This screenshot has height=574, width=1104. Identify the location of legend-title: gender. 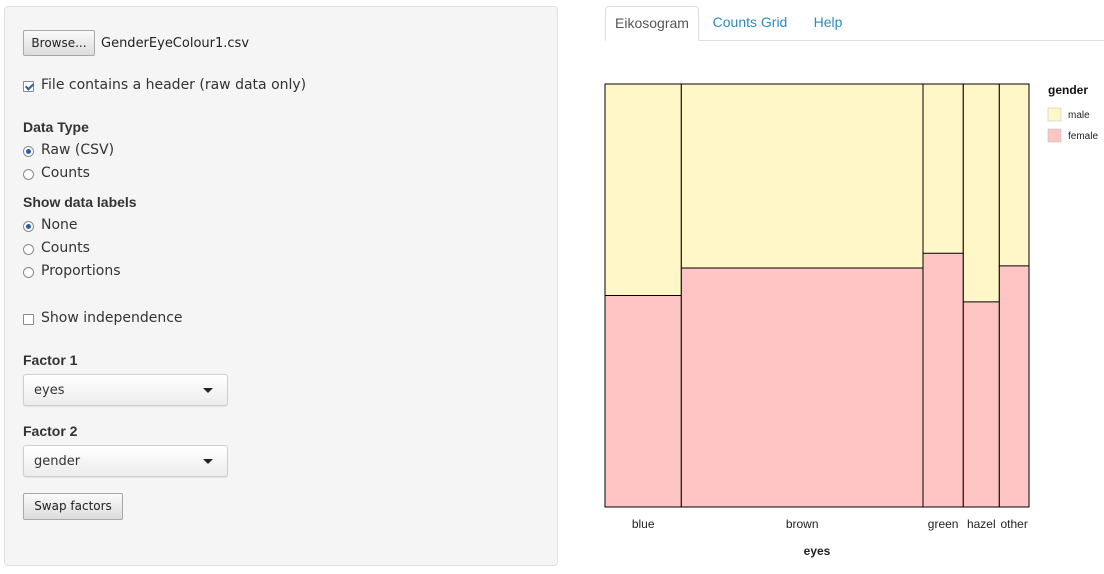
(1068, 90).